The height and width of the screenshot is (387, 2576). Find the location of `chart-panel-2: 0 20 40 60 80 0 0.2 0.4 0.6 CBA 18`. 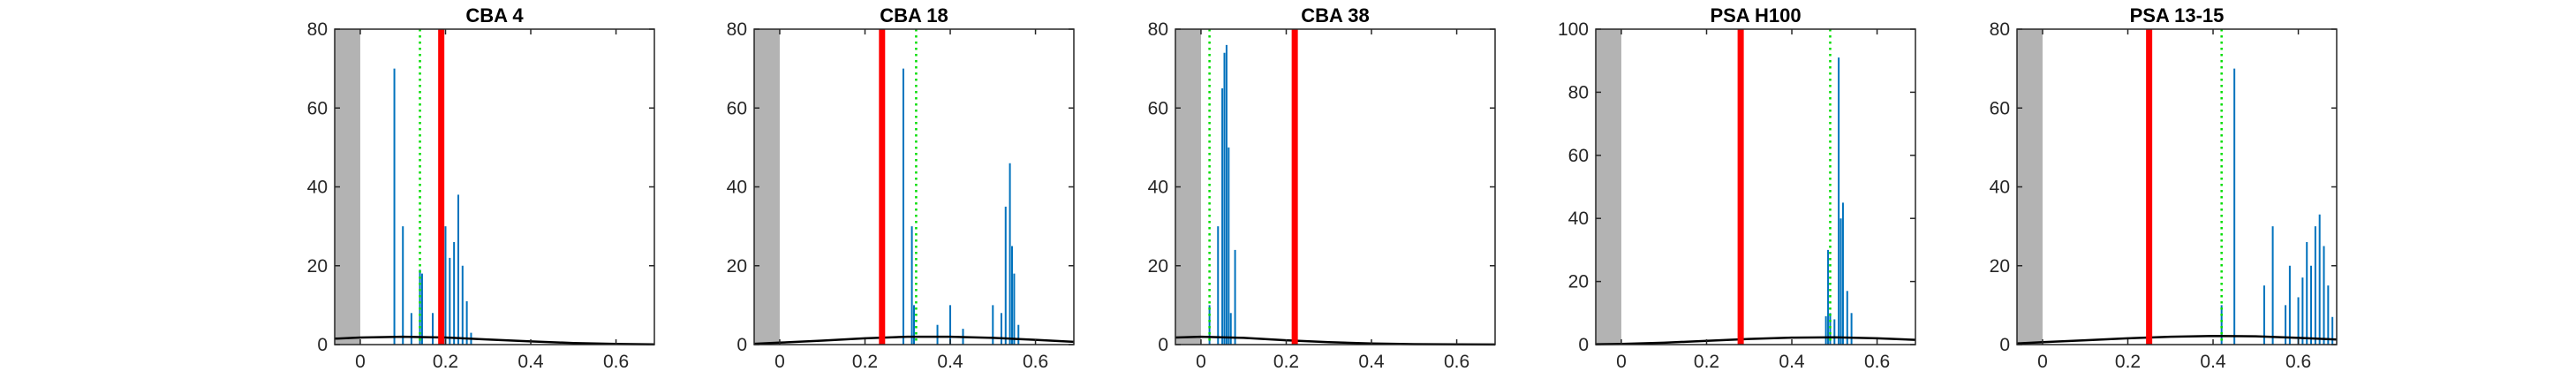

chart-panel-2: 0 20 40 60 80 0 0.2 0.4 0.6 CBA 18 is located at coordinates (901, 188).